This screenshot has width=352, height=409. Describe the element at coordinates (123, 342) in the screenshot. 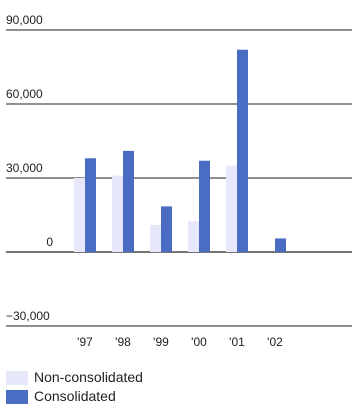

I see `x-tick-label: '98` at that location.